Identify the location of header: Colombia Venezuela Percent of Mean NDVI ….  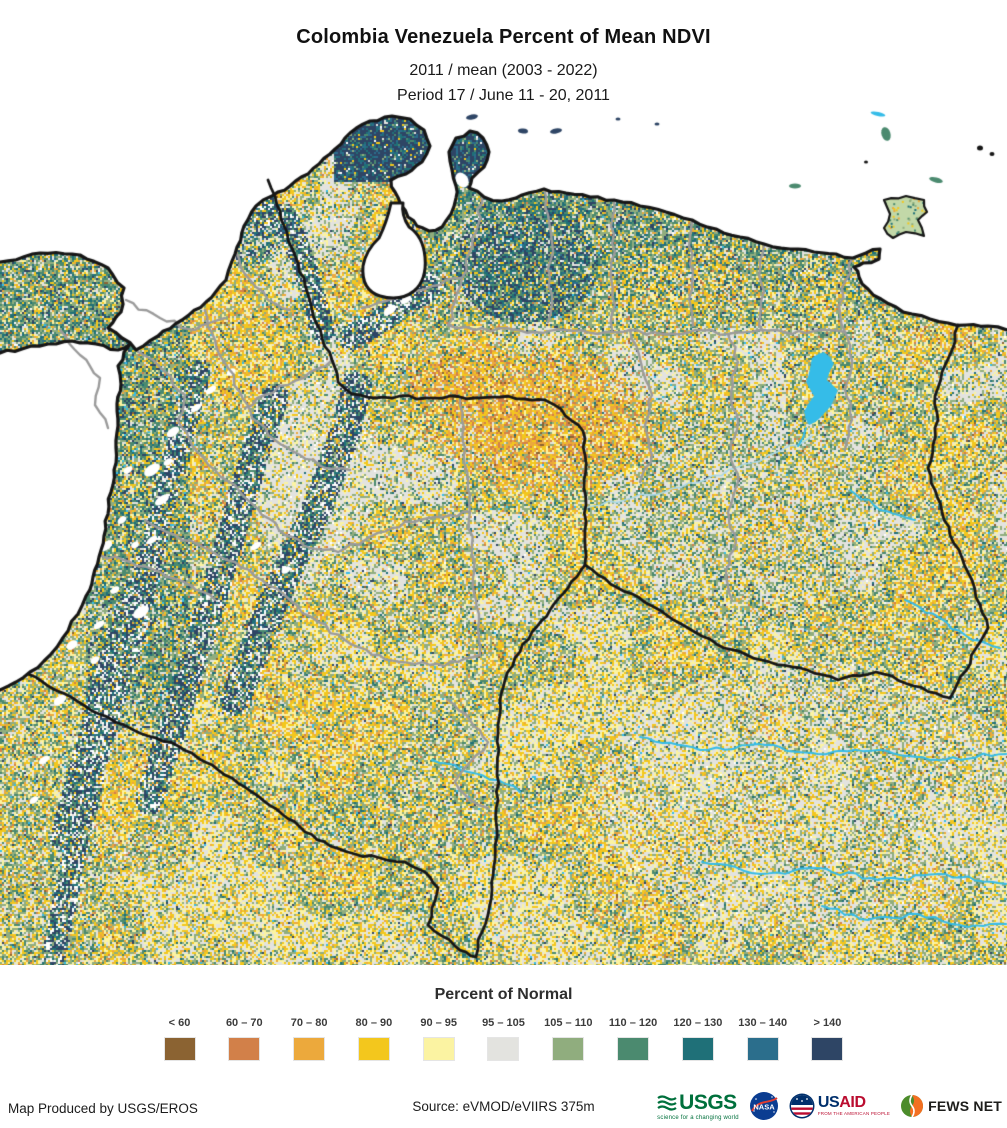
(503, 52).